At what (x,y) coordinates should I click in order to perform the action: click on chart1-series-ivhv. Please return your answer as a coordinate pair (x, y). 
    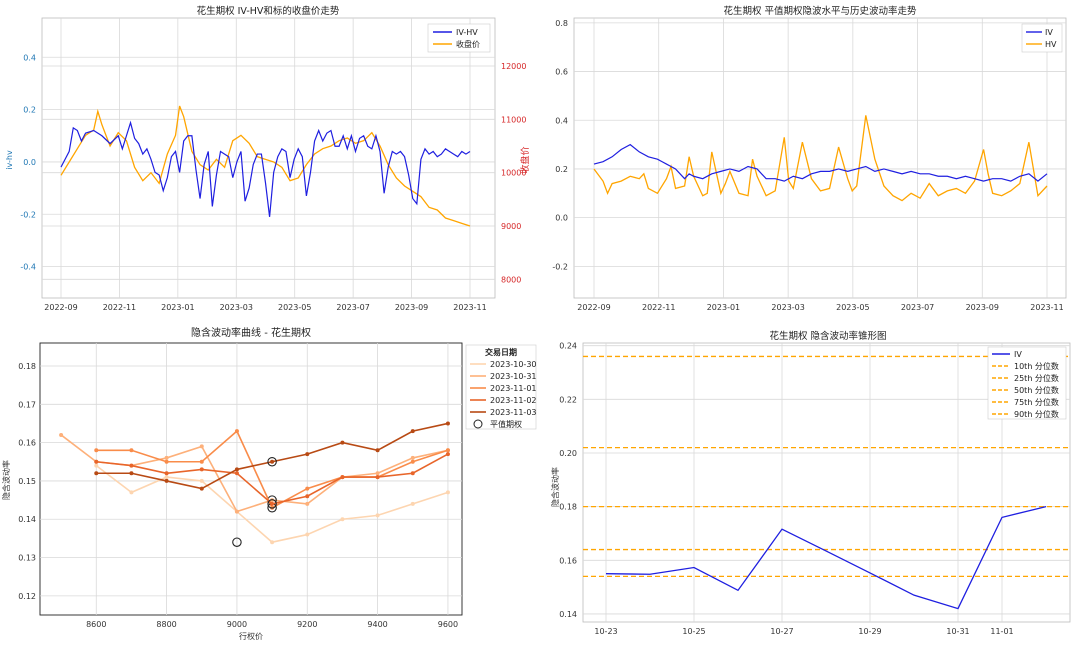
    Looking at the image, I should click on (265, 168).